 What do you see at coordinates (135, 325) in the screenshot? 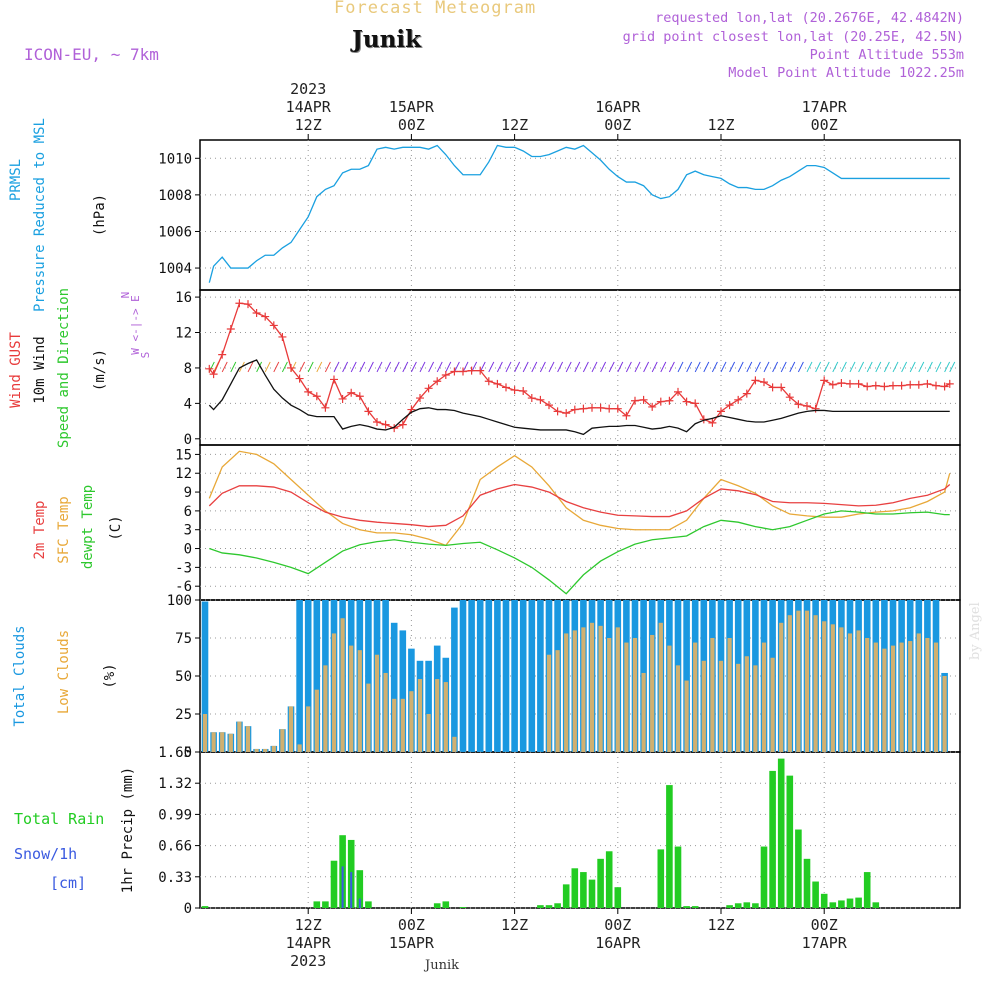
I see `compass-text-1: W <-|-> E` at bounding box center [135, 325].